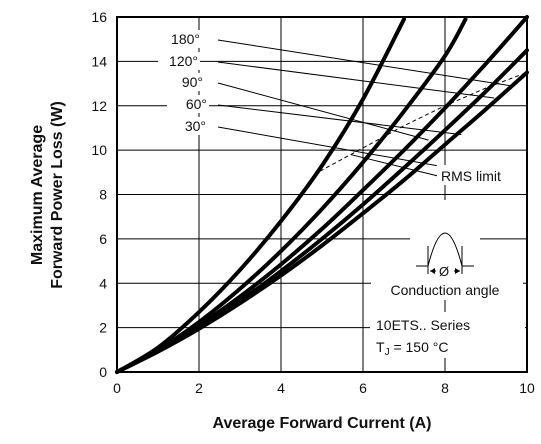 This screenshot has height=444, width=541. Describe the element at coordinates (423, 325) in the screenshot. I see `series-name-label: 10ETS.. Series` at that location.